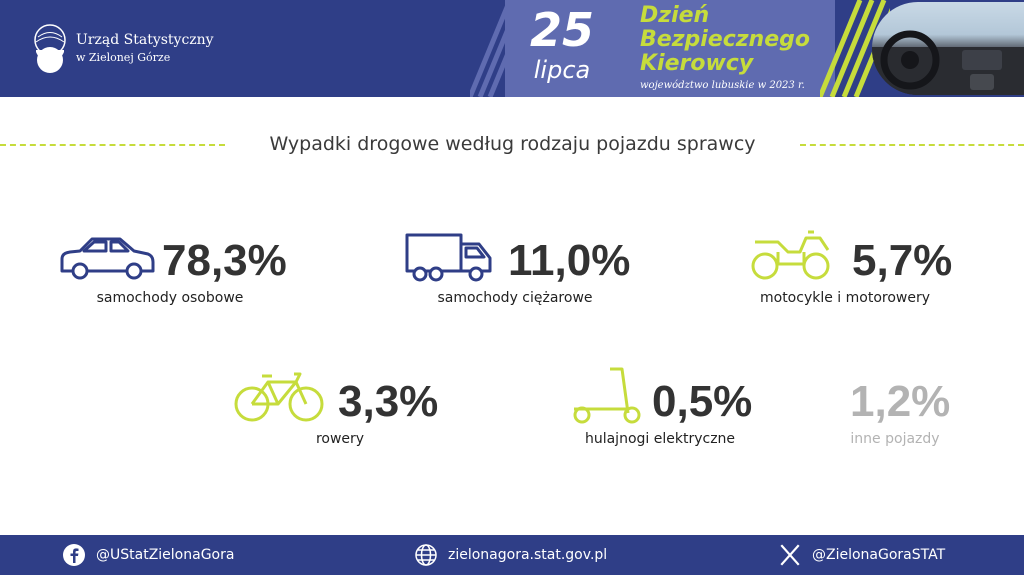 The width and height of the screenshot is (1024, 575). I want to click on stat-value: 0,5%, so click(702, 401).